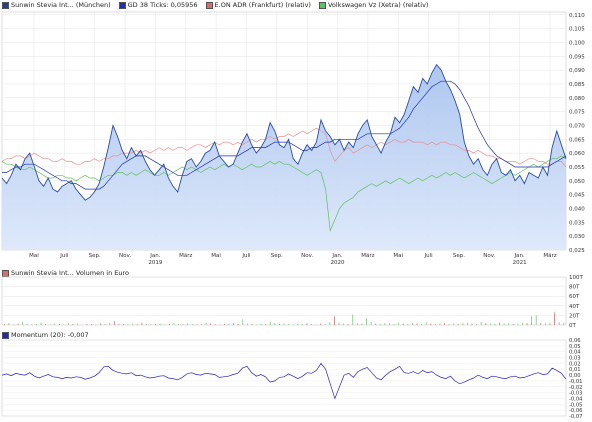 This screenshot has width=592, height=422. Describe the element at coordinates (575, 417) in the screenshot. I see `y-tick-label: -0,07` at that location.